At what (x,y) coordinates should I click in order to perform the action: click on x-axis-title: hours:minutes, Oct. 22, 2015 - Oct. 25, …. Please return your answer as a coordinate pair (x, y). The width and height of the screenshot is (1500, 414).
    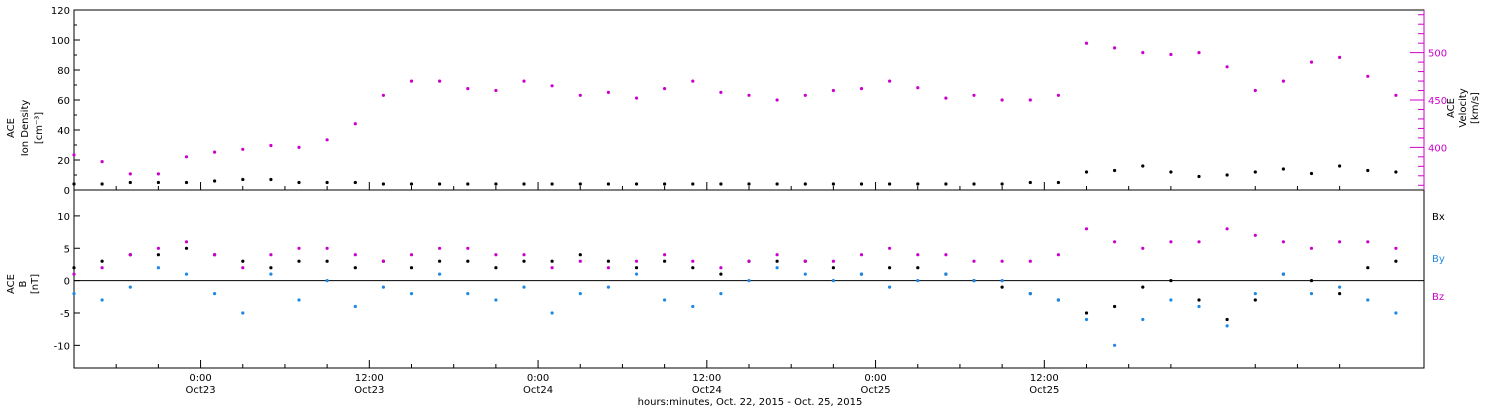
    Looking at the image, I should click on (750, 402).